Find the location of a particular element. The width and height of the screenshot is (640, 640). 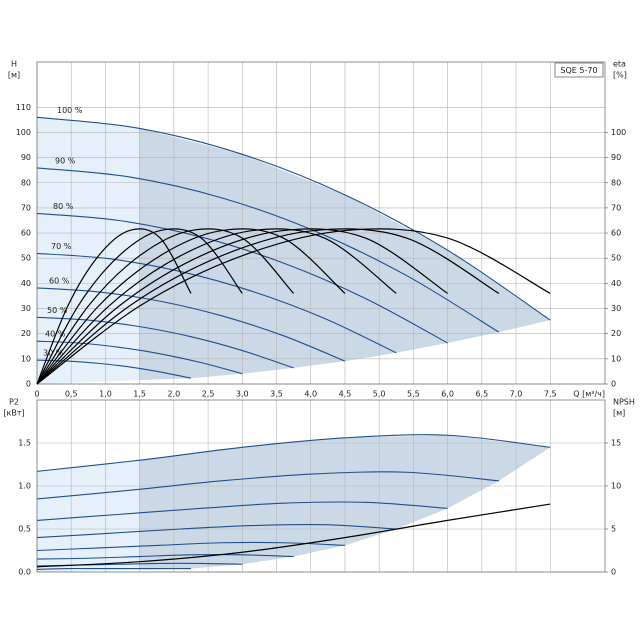

y2-tick-label: 70 is located at coordinates (616, 207).